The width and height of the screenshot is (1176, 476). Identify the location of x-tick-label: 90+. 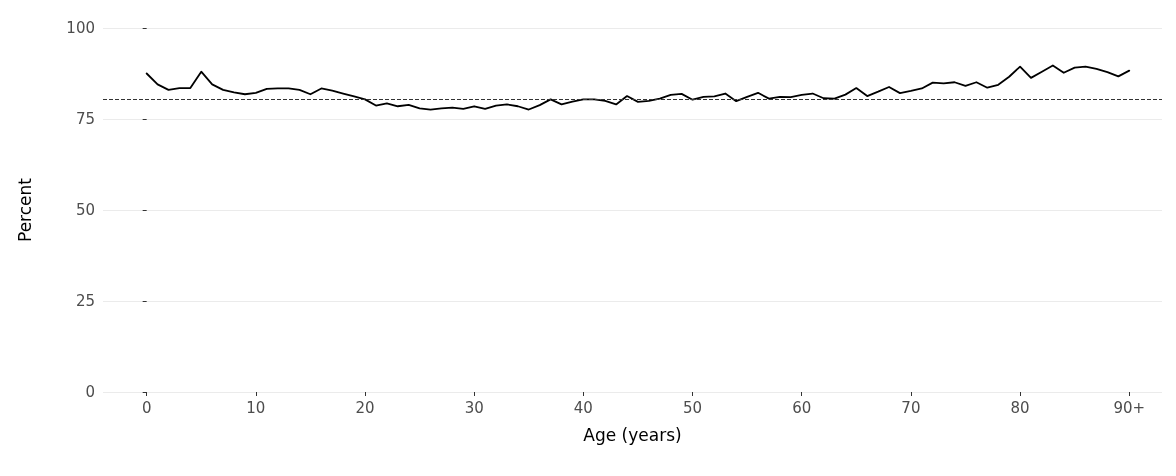
(1129, 407).